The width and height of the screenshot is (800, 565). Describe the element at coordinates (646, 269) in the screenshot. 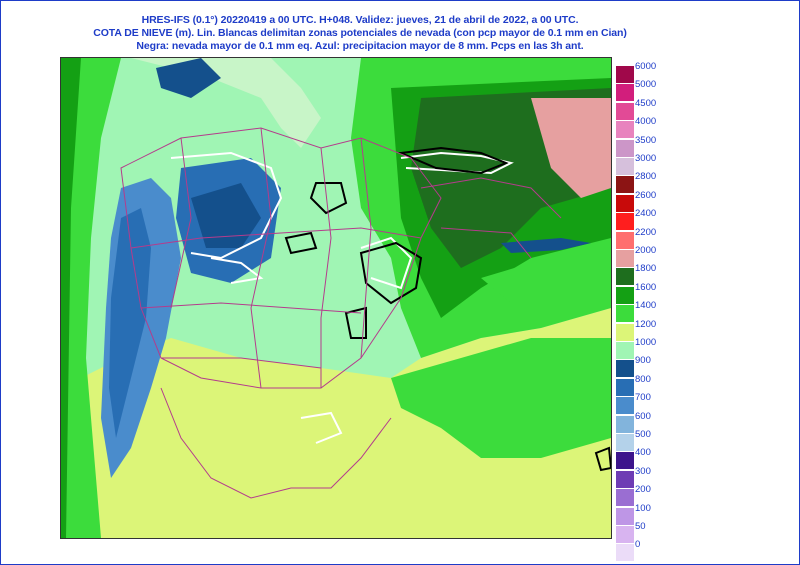

I see `legend-label: 1800` at that location.